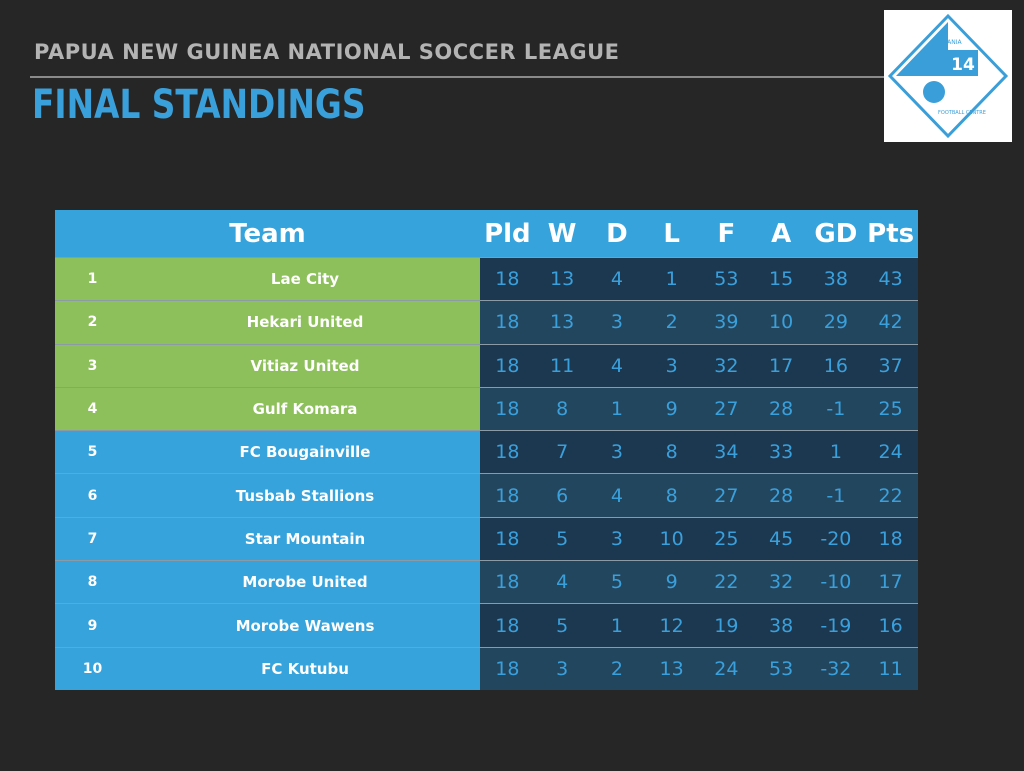  I want to click on stat: 37, so click(890, 365).